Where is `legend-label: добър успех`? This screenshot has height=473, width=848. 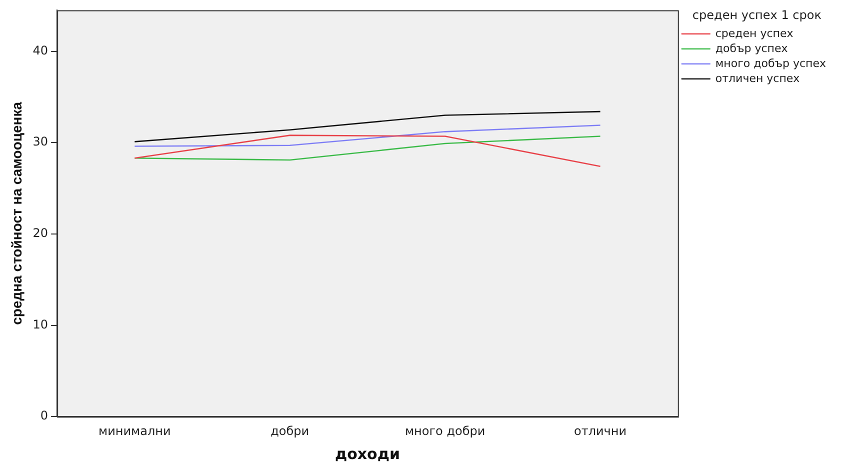
legend-label: добър успех is located at coordinates (751, 48).